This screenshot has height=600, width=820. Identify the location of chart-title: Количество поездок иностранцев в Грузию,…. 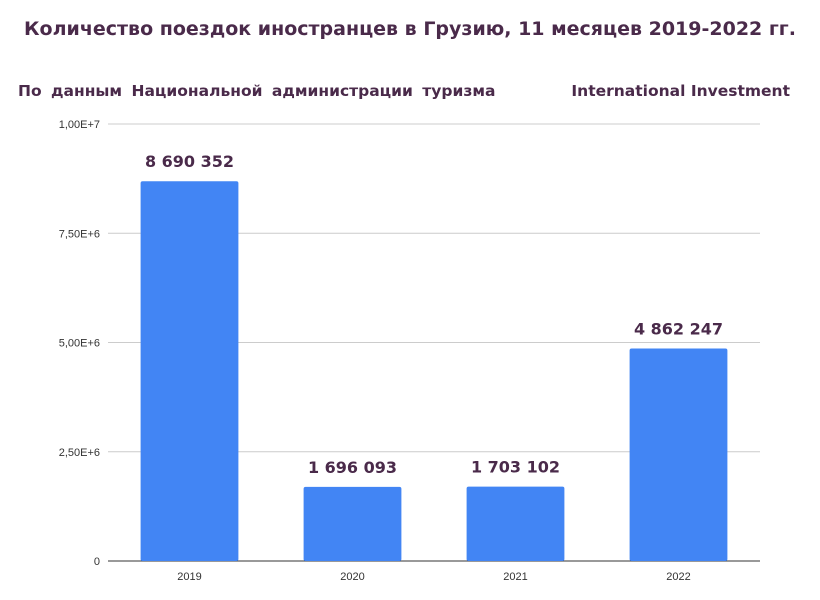
(410, 29).